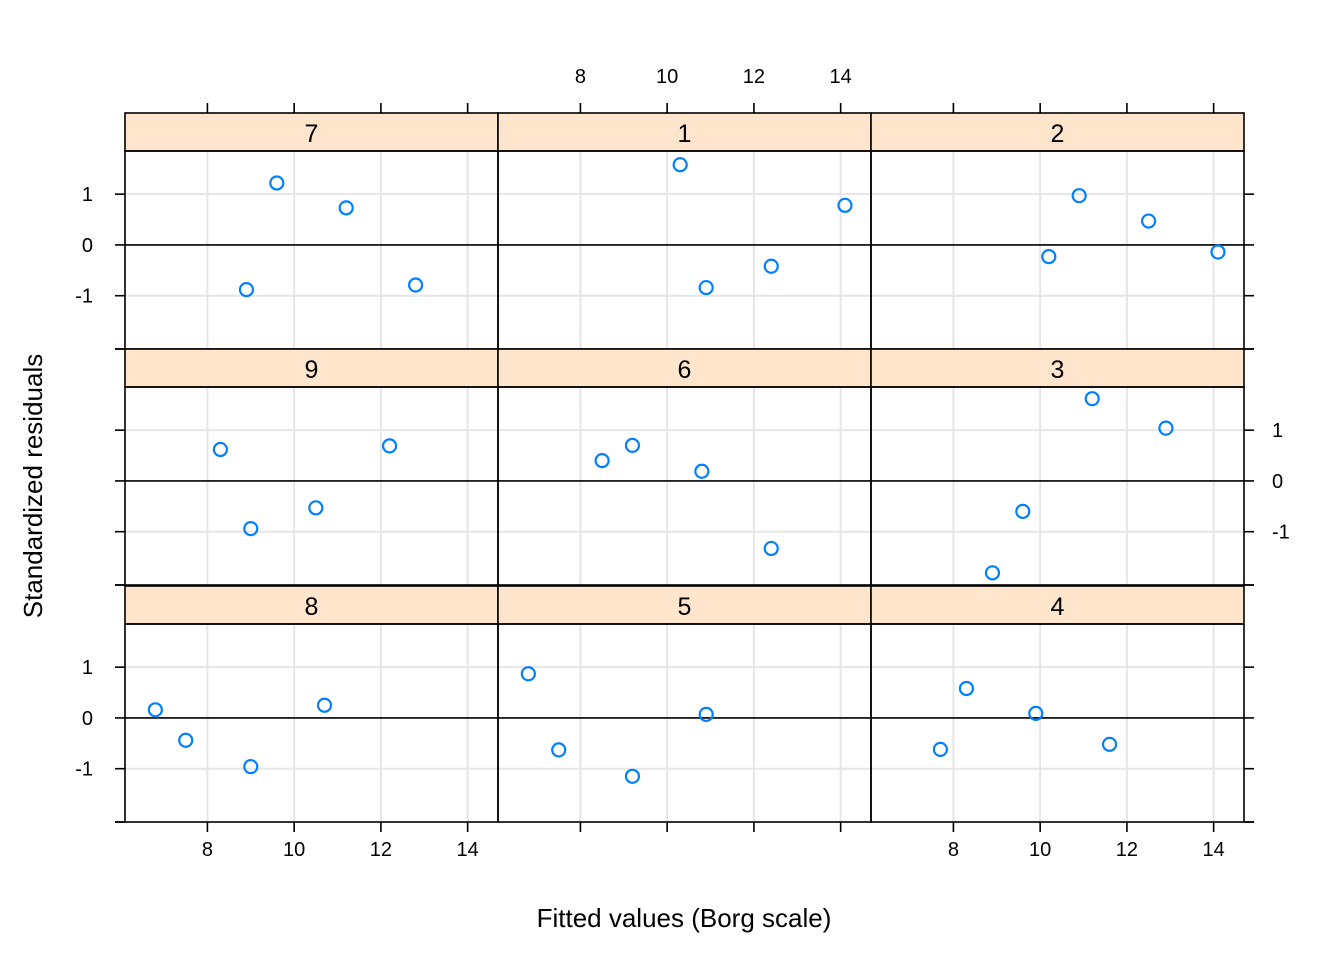 The height and width of the screenshot is (960, 1344). I want to click on panel-strip-label: 1, so click(685, 134).